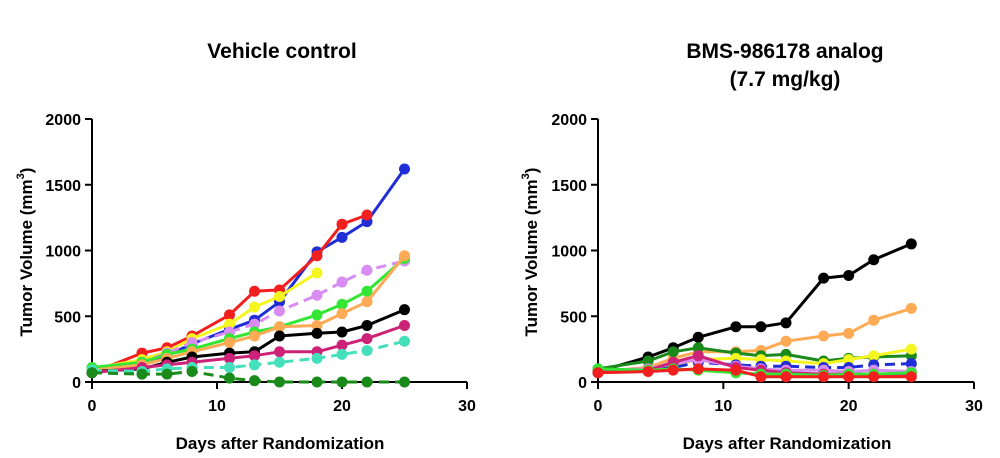  I want to click on y-tick-label: 0, so click(76, 383).